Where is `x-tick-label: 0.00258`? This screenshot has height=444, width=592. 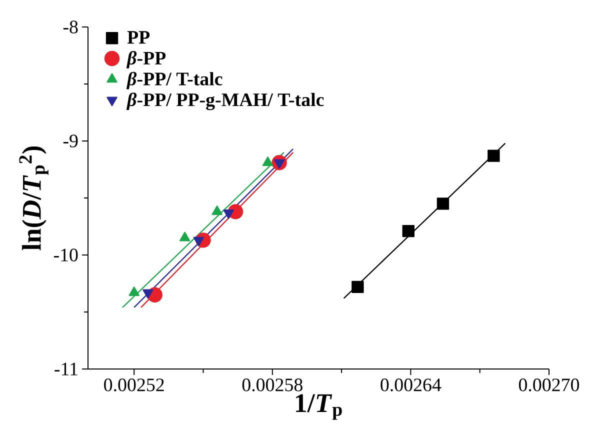 x-tick-label: 0.00258 is located at coordinates (272, 385).